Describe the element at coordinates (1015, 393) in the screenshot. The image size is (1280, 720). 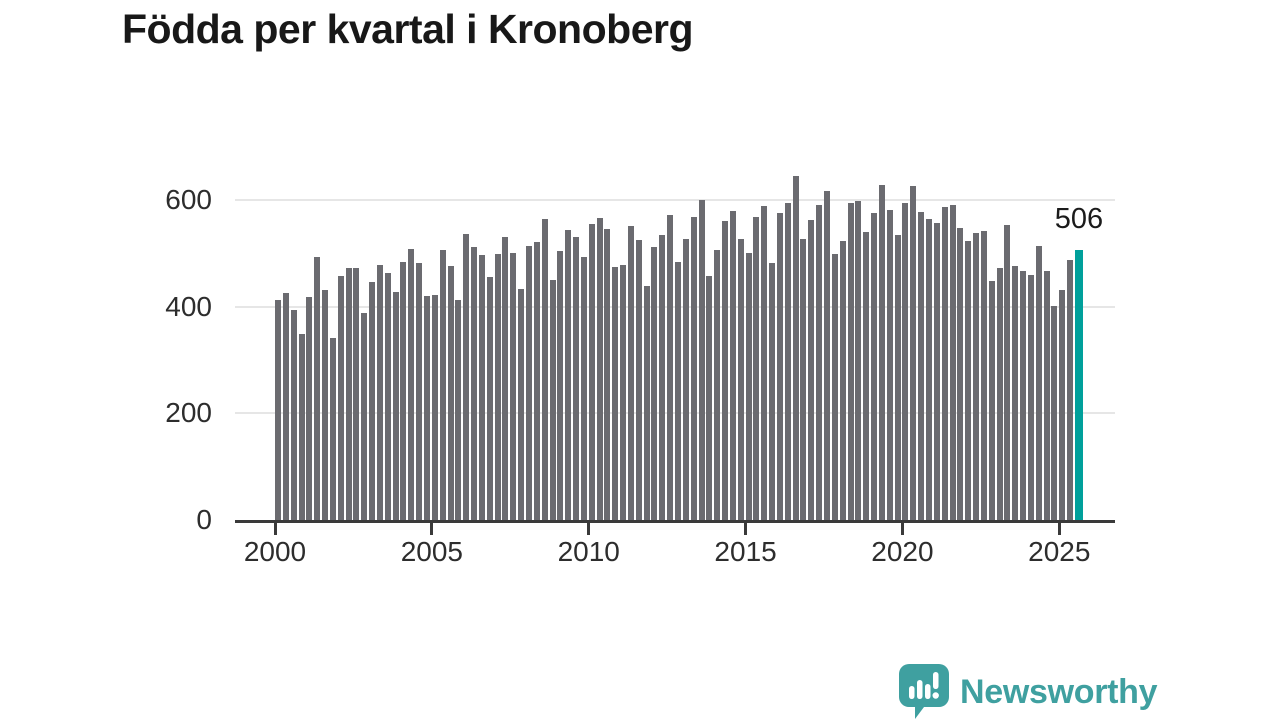
I see `bar-2023-q3` at that location.